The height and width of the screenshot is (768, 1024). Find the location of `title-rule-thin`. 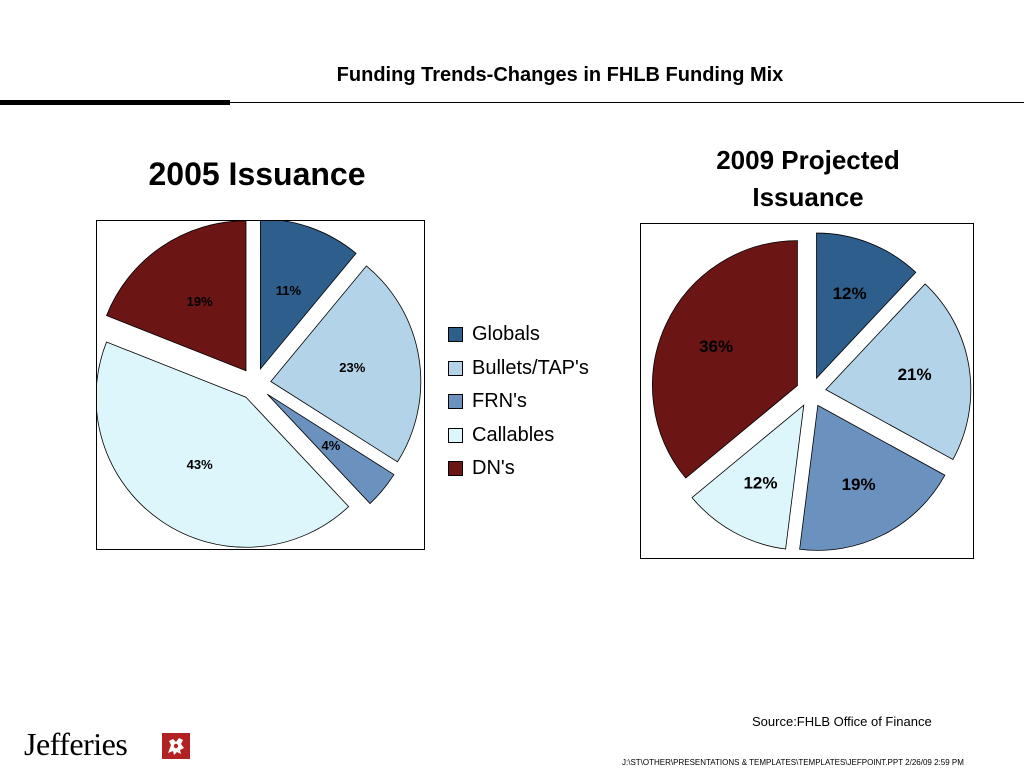

title-rule-thin is located at coordinates (627, 102).